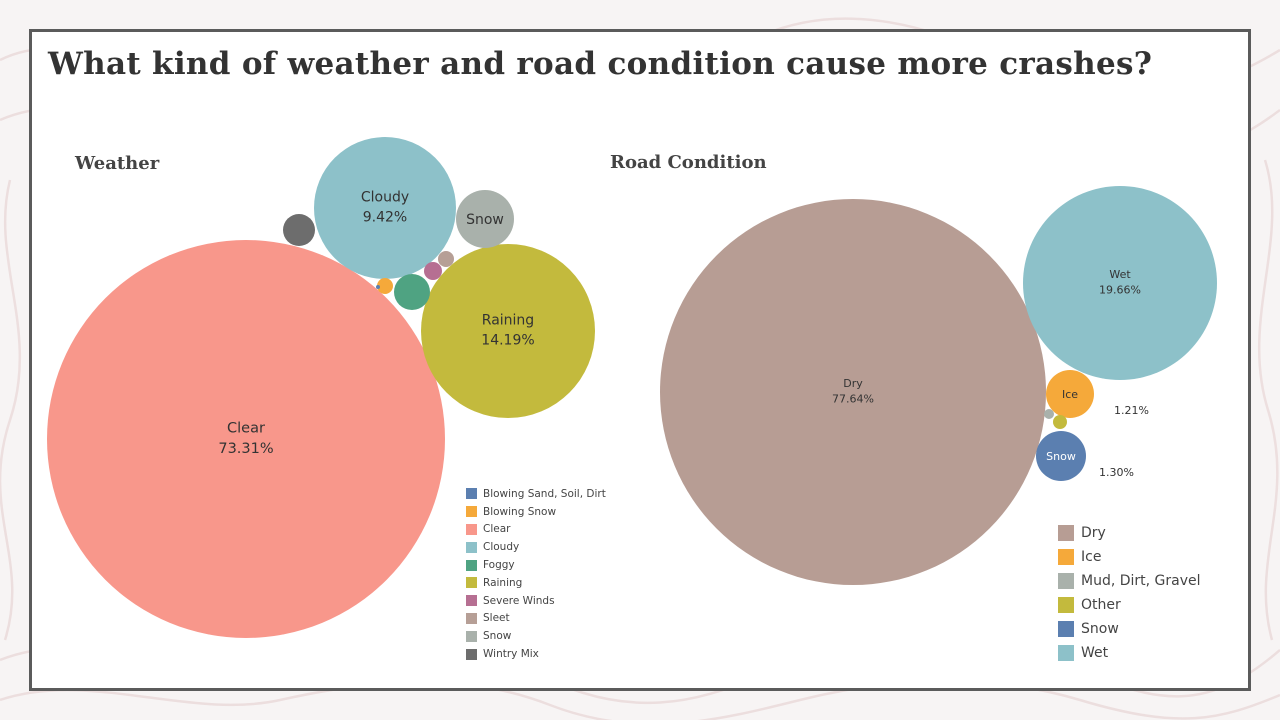  Describe the element at coordinates (499, 565) in the screenshot. I see `legend-label: Foggy` at that location.